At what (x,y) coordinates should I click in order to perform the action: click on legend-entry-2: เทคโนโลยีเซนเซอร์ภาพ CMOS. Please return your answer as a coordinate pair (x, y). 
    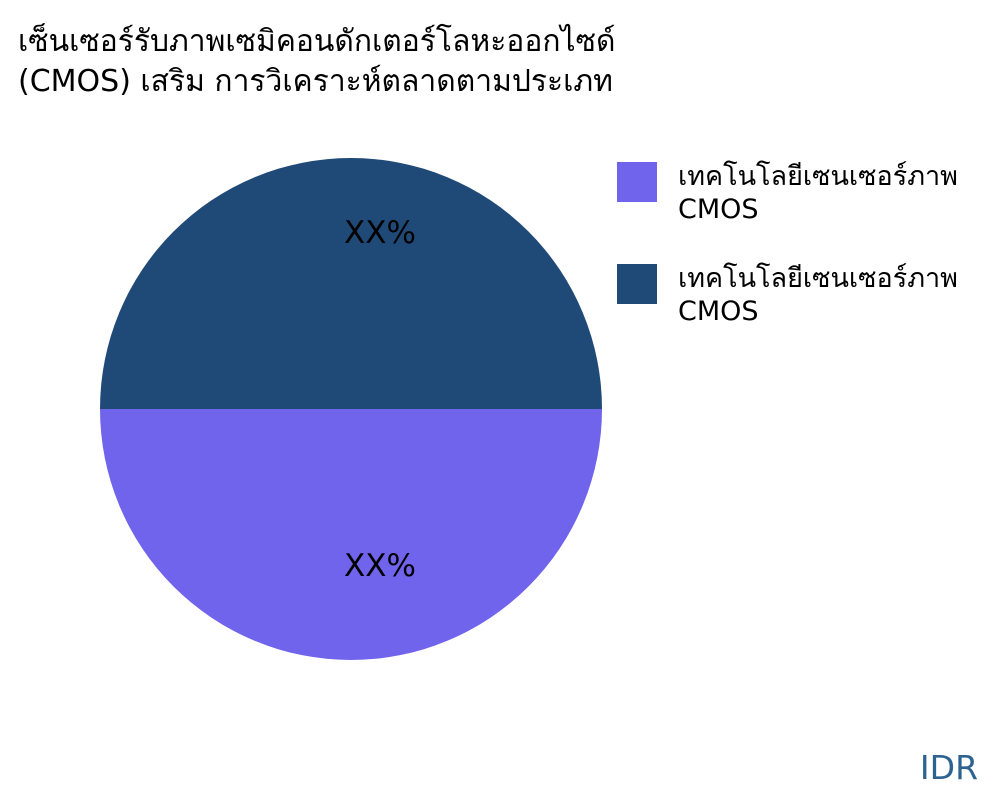
    Looking at the image, I should click on (797, 295).